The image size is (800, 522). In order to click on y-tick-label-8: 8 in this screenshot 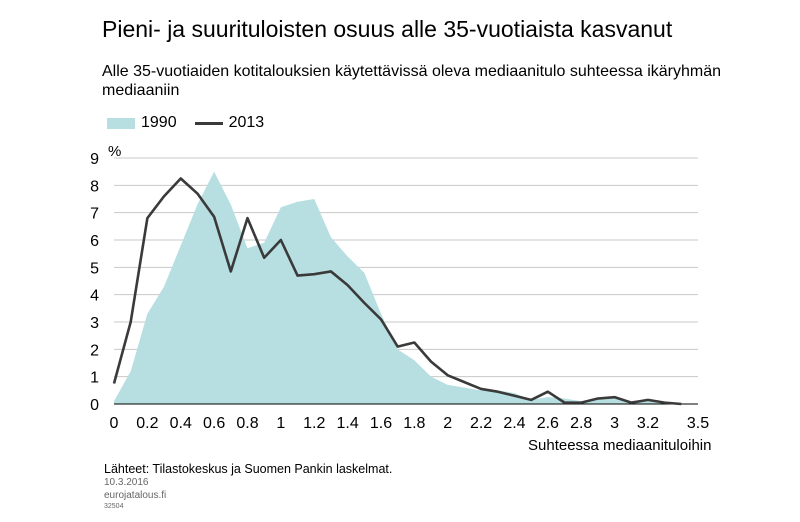, I will do `click(94, 186)`.